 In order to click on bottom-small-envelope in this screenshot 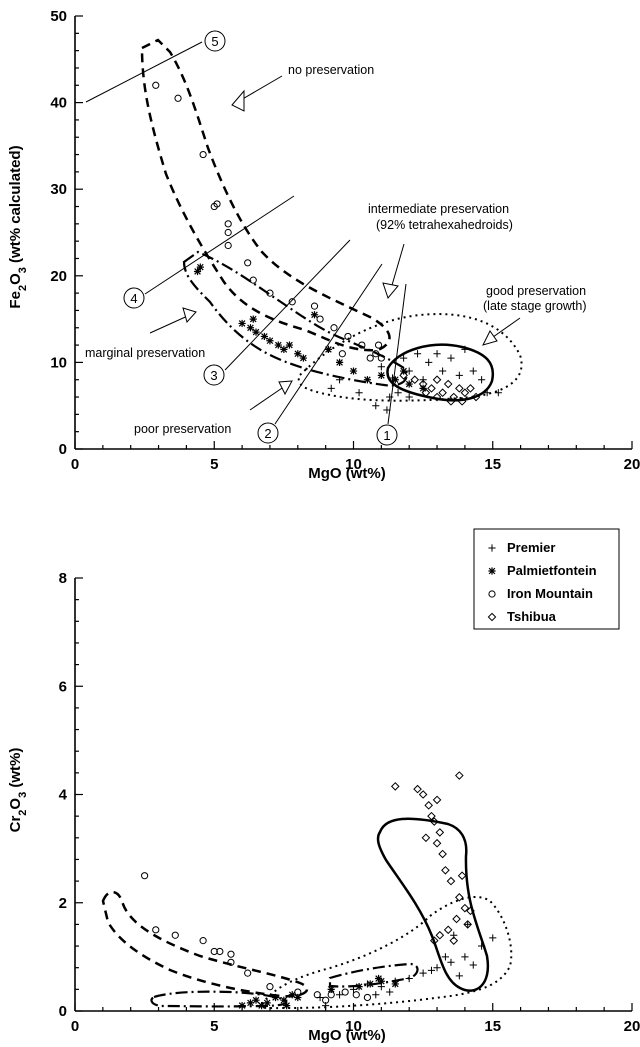, I will do `click(373, 975)`.